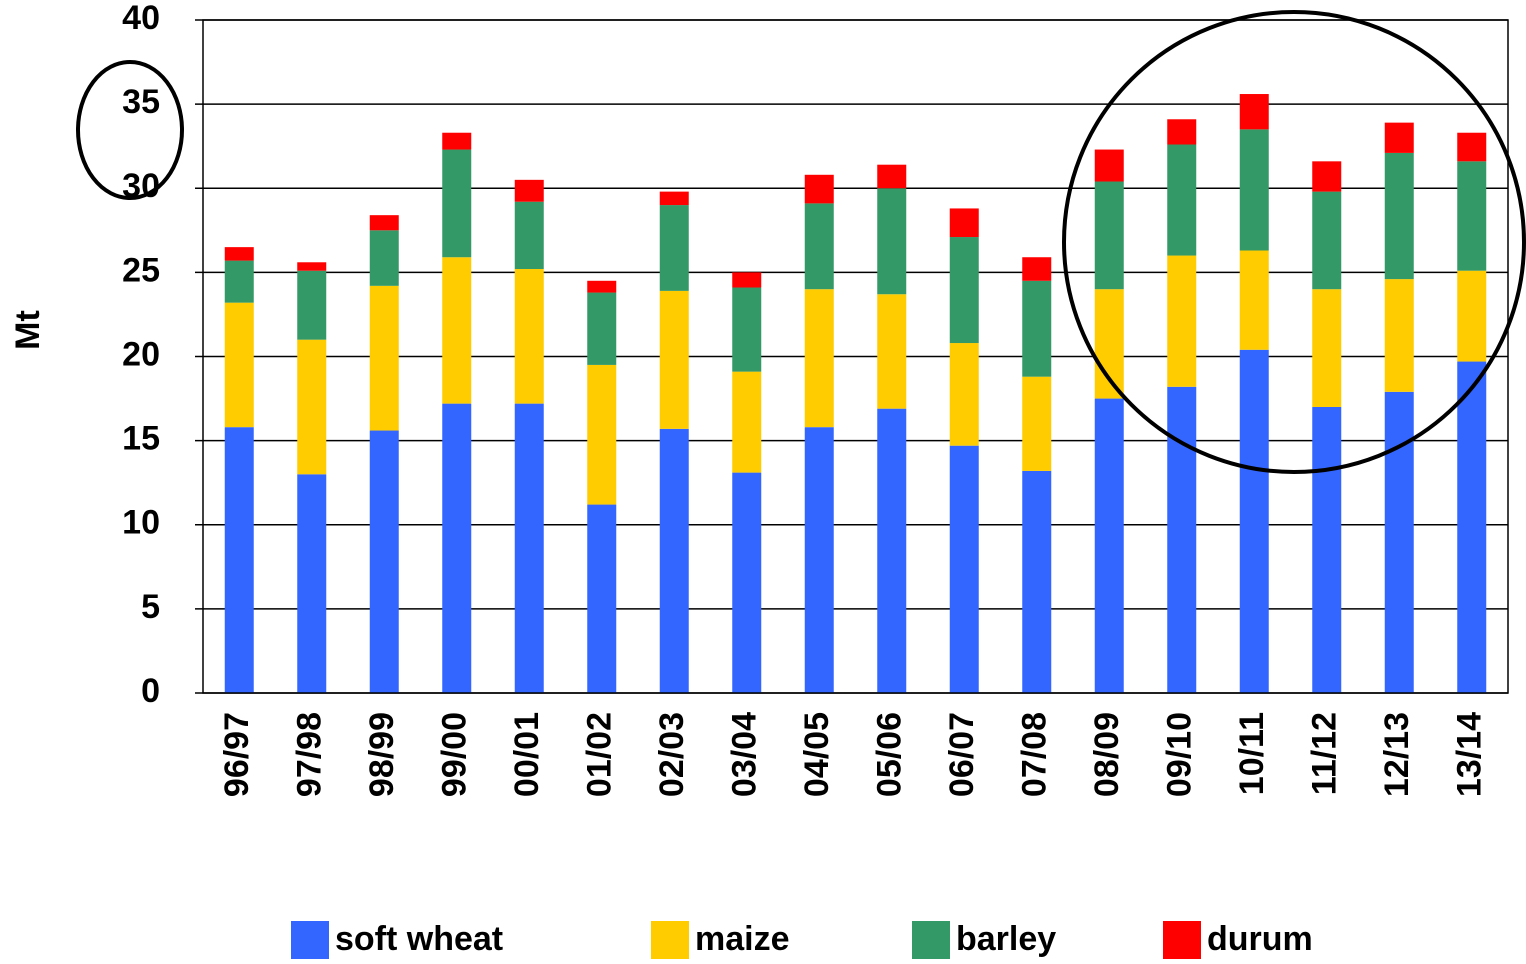  Describe the element at coordinates (141, 523) in the screenshot. I see `y-tick-label: 10` at that location.